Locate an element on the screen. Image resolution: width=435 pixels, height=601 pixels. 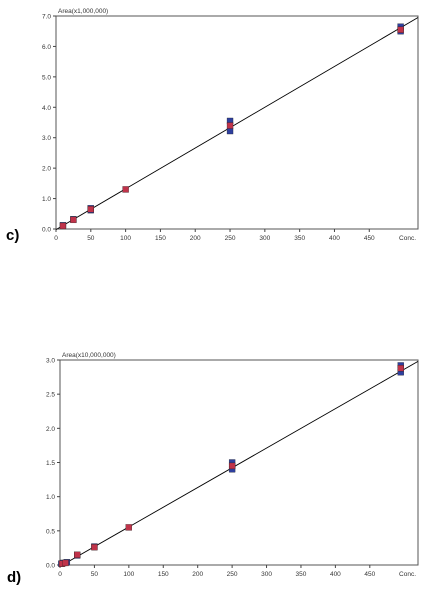
y-tick-label: 5.0 is located at coordinates (46, 77).